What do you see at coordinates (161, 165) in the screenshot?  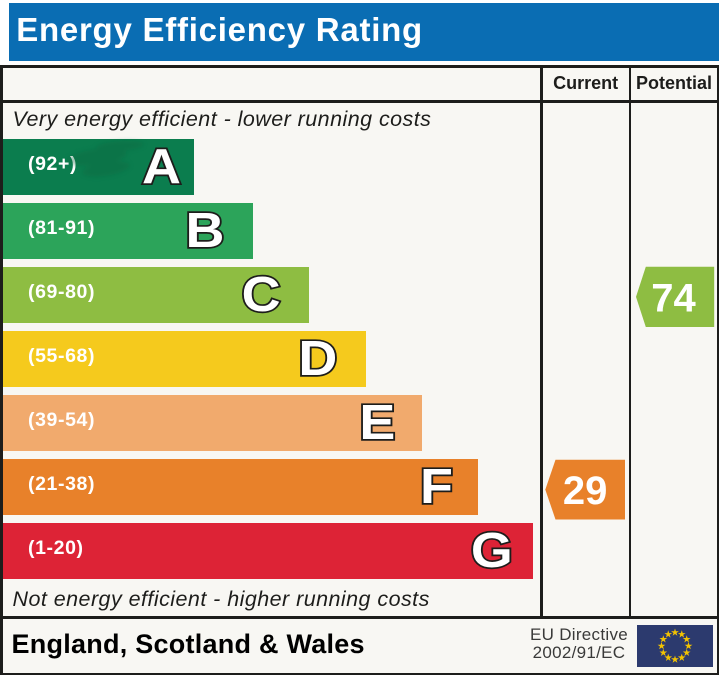 I see `svg-text: A` at bounding box center [161, 165].